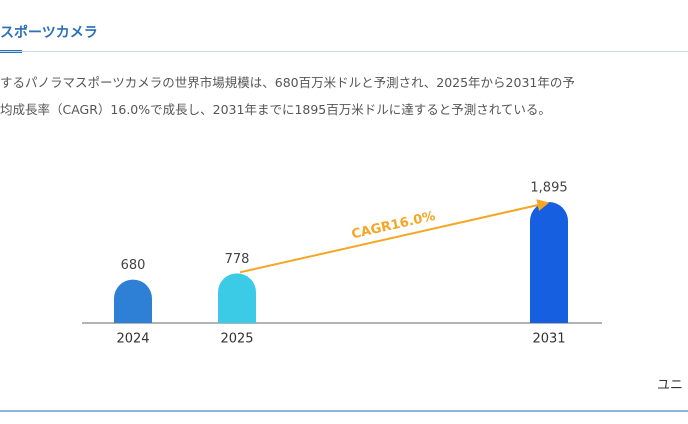 The width and height of the screenshot is (688, 424). Describe the element at coordinates (344, 411) in the screenshot. I see `bottom-rule` at that location.